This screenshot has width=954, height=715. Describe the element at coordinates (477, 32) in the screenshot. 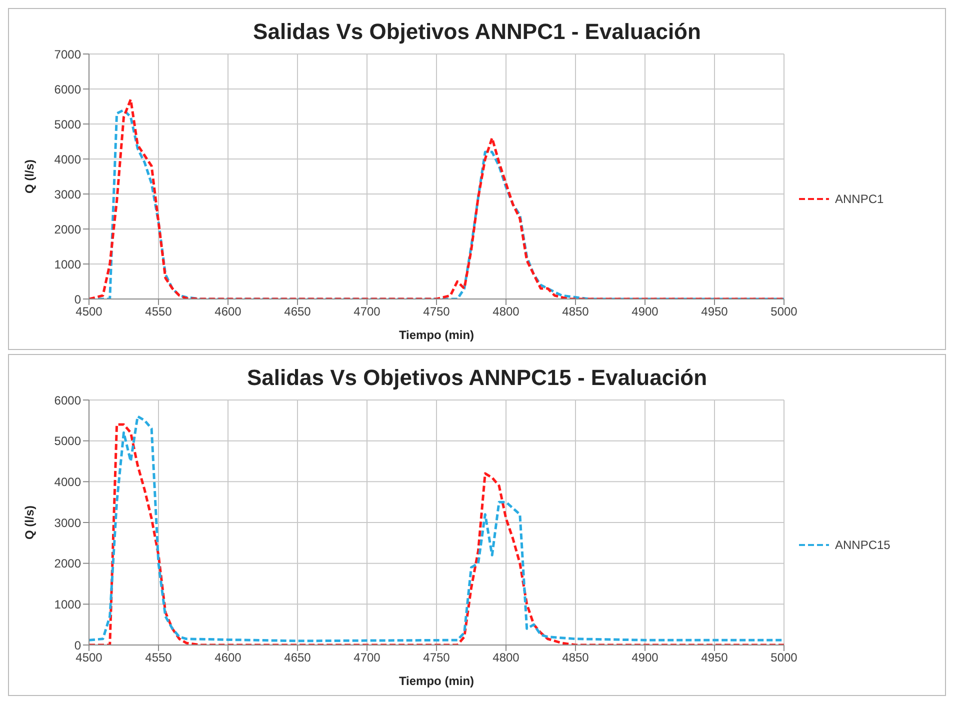

I see `chart-title: Salidas Vs Objetivos ANNPC1 - Evaluación` at that location.